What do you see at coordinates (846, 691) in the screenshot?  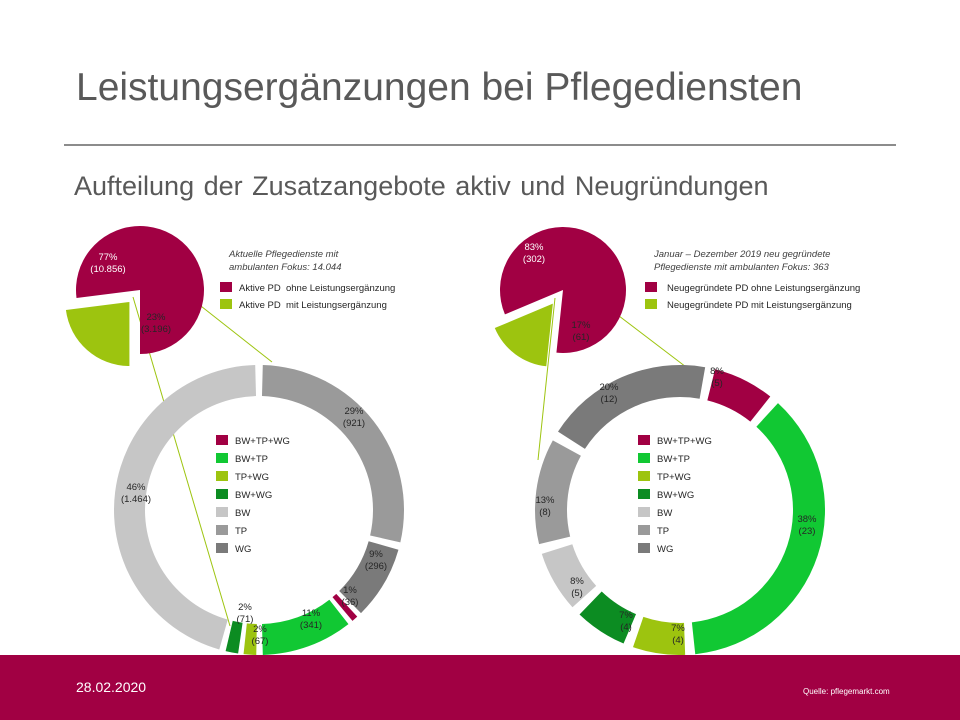 I see `footer-source: Quelle: pflegemarkt.com` at bounding box center [846, 691].